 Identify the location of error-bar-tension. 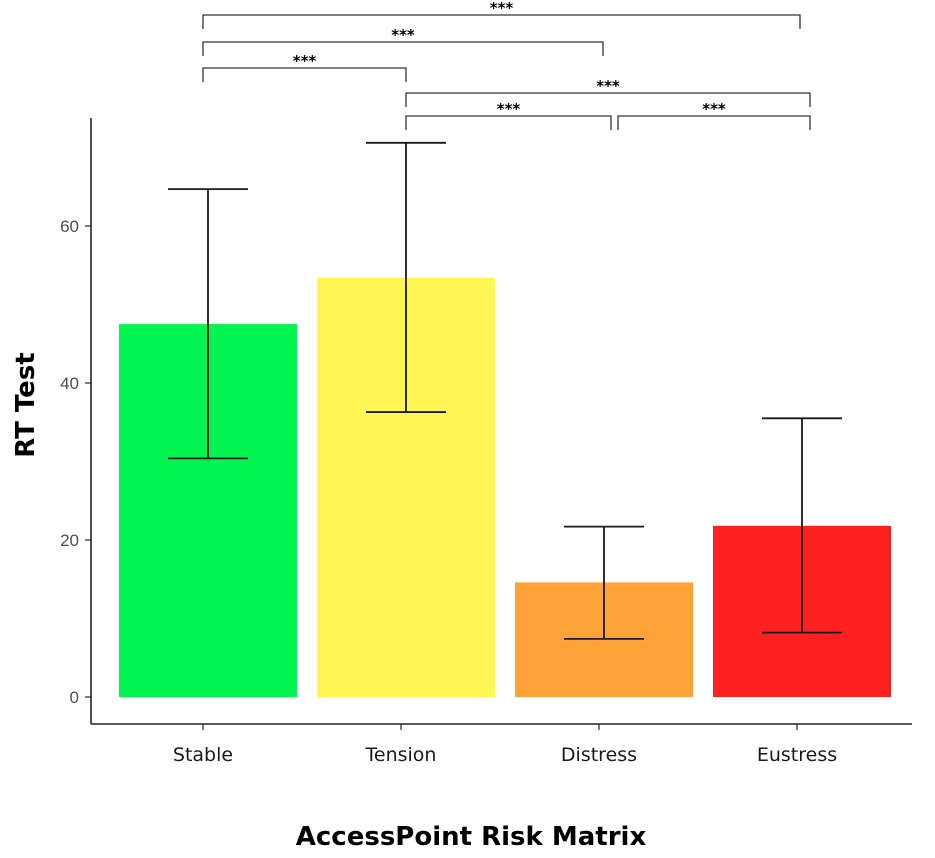
(406, 277).